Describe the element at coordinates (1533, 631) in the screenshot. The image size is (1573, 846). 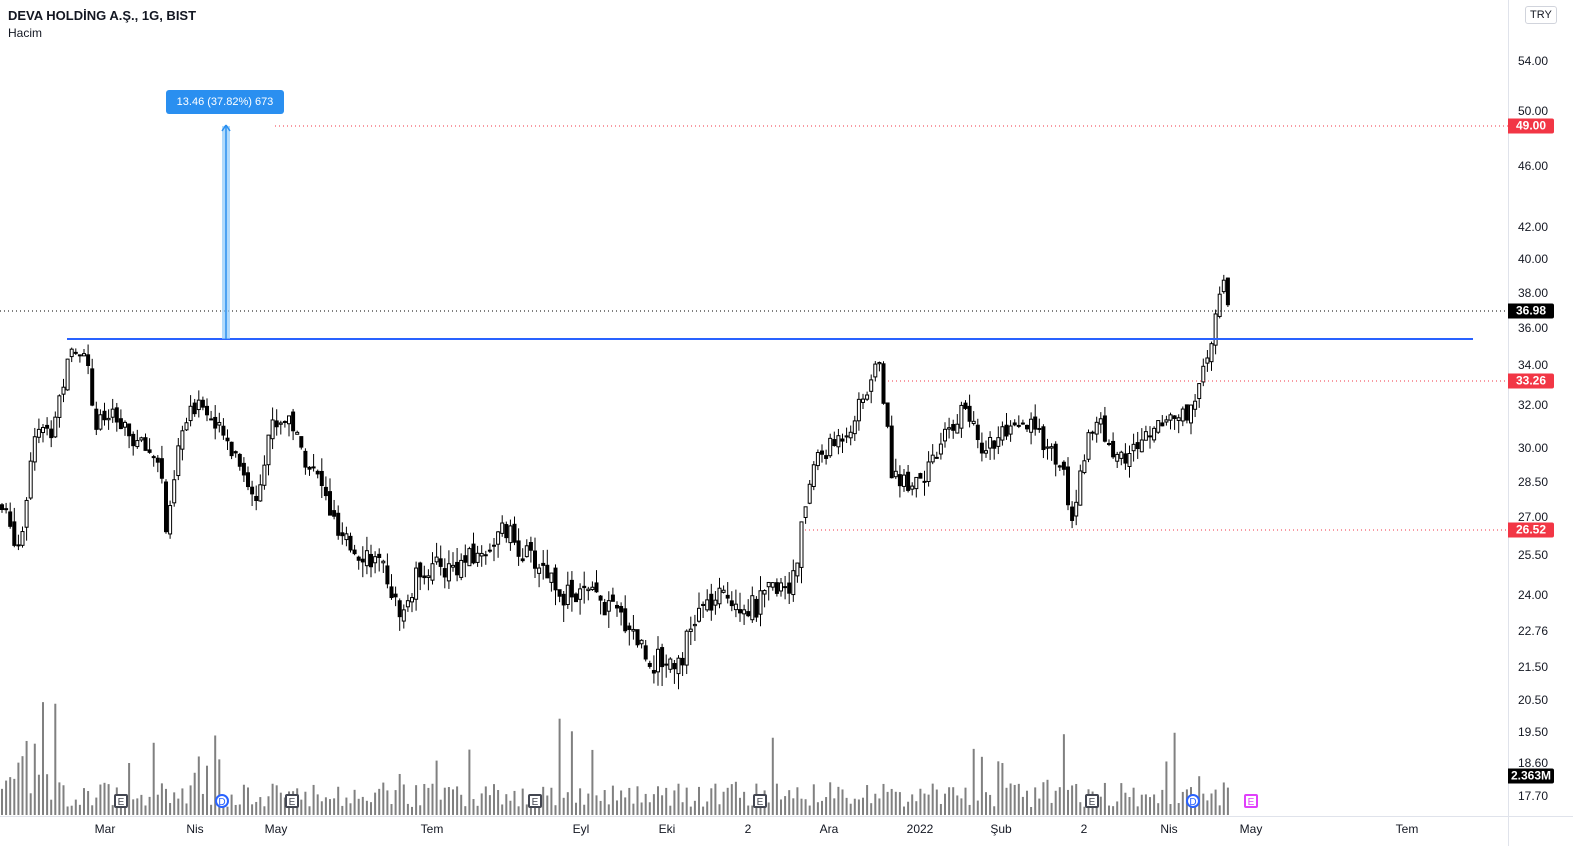
I see `price-tick: 22.76` at that location.